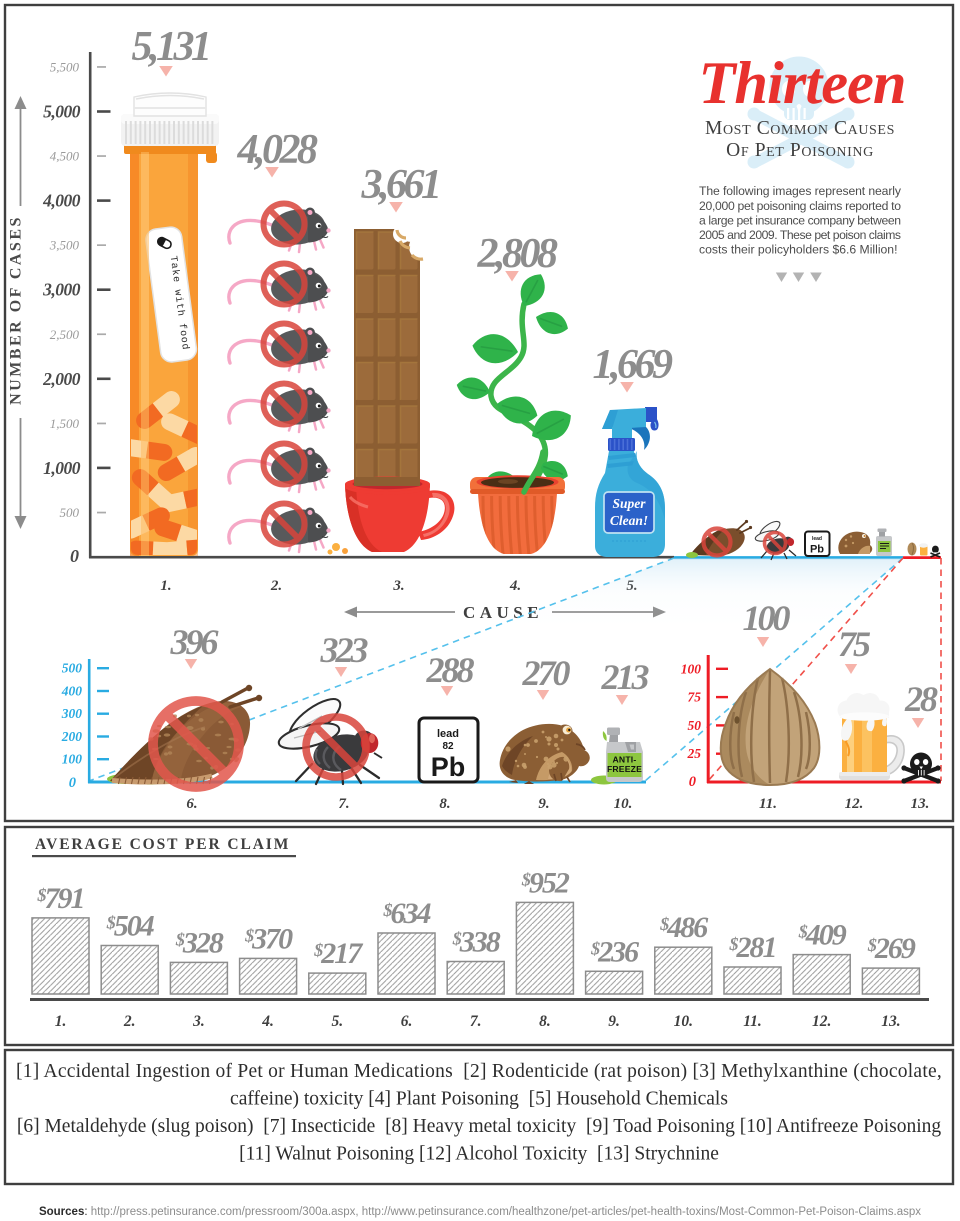 The image size is (960, 1221). I want to click on svg-text: 300, so click(72, 713).